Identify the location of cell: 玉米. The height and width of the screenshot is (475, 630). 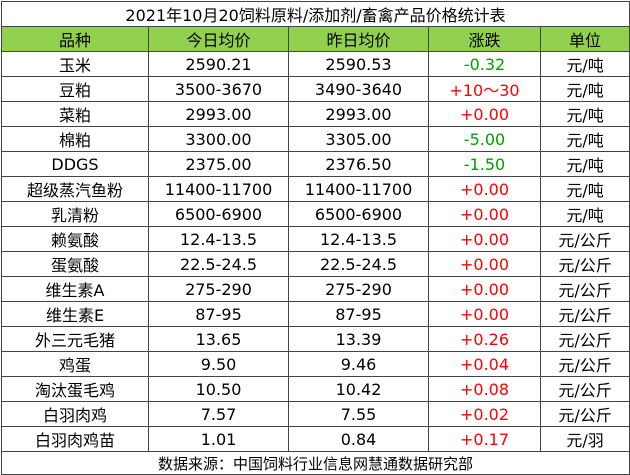
(75, 64).